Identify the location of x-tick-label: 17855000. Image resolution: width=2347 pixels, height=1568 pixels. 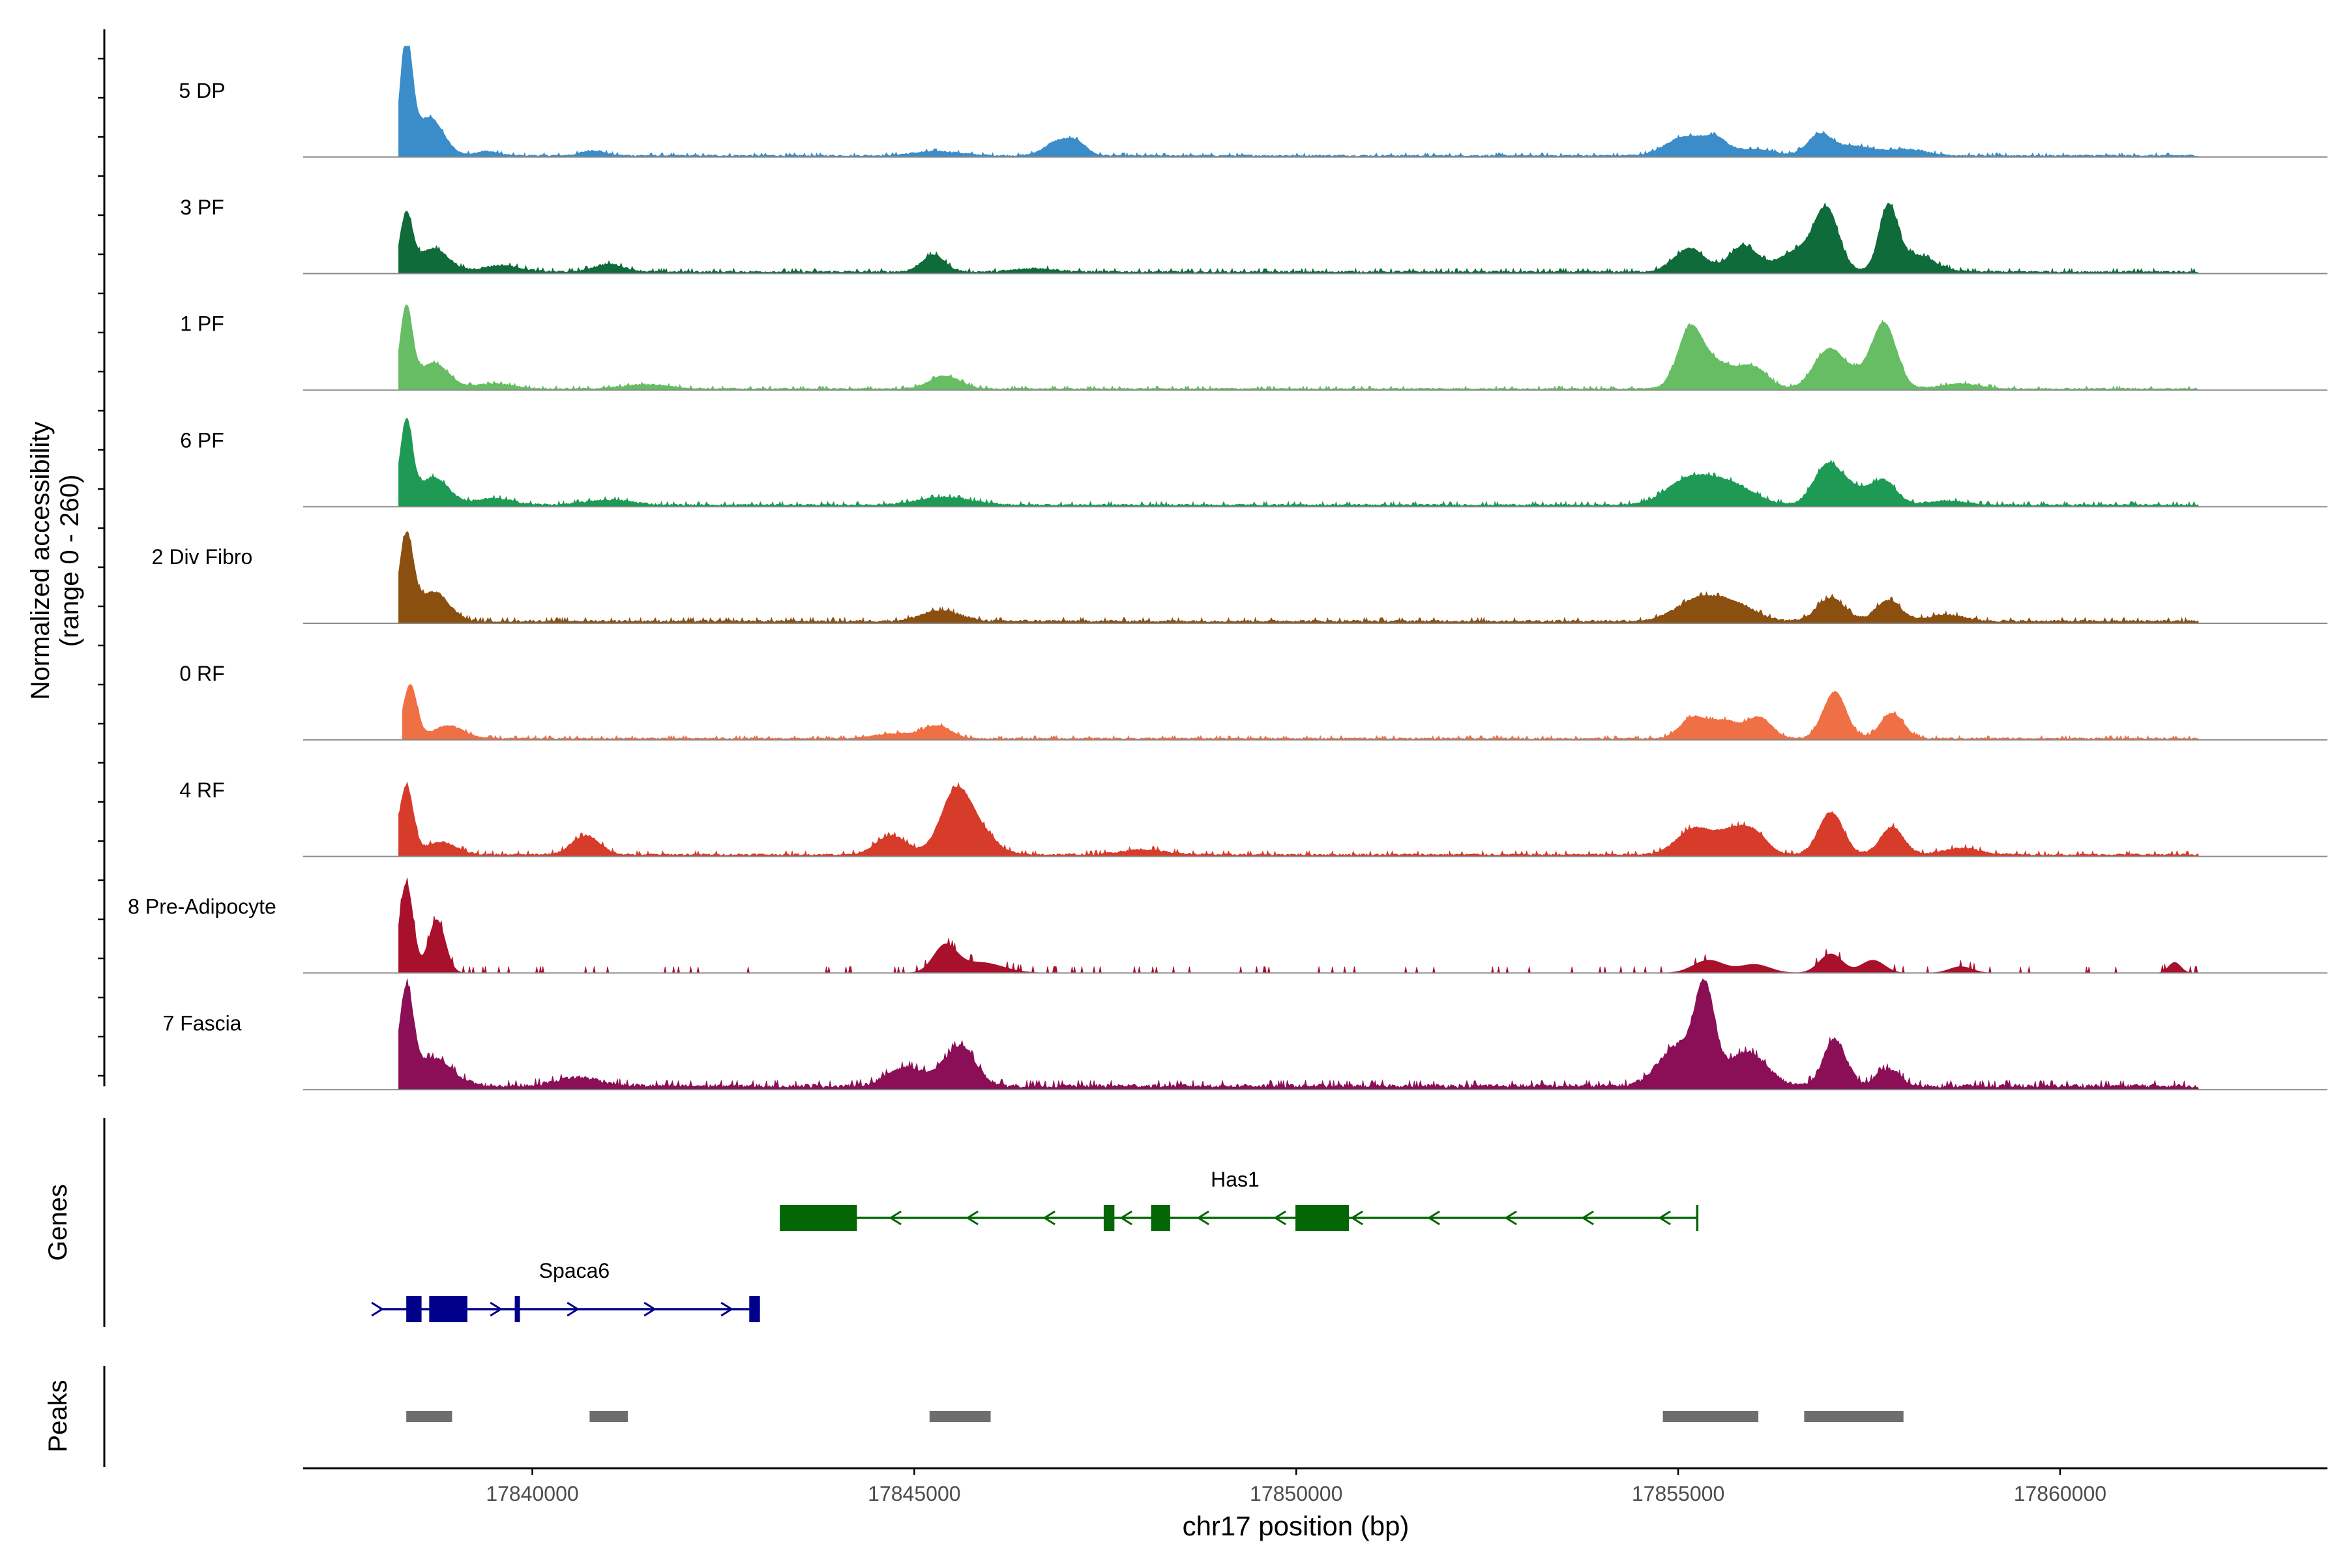
(1678, 1493).